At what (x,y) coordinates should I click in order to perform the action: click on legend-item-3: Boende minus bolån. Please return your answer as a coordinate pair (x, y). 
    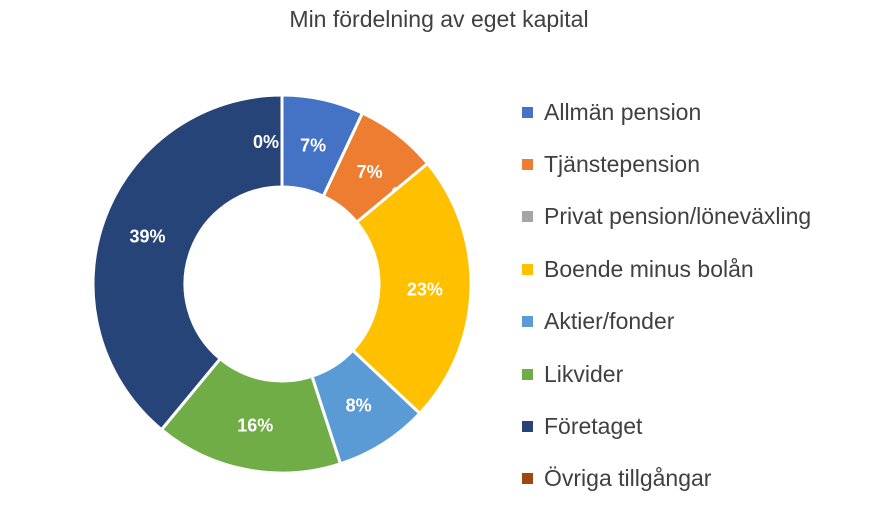
    Looking at the image, I should click on (666, 269).